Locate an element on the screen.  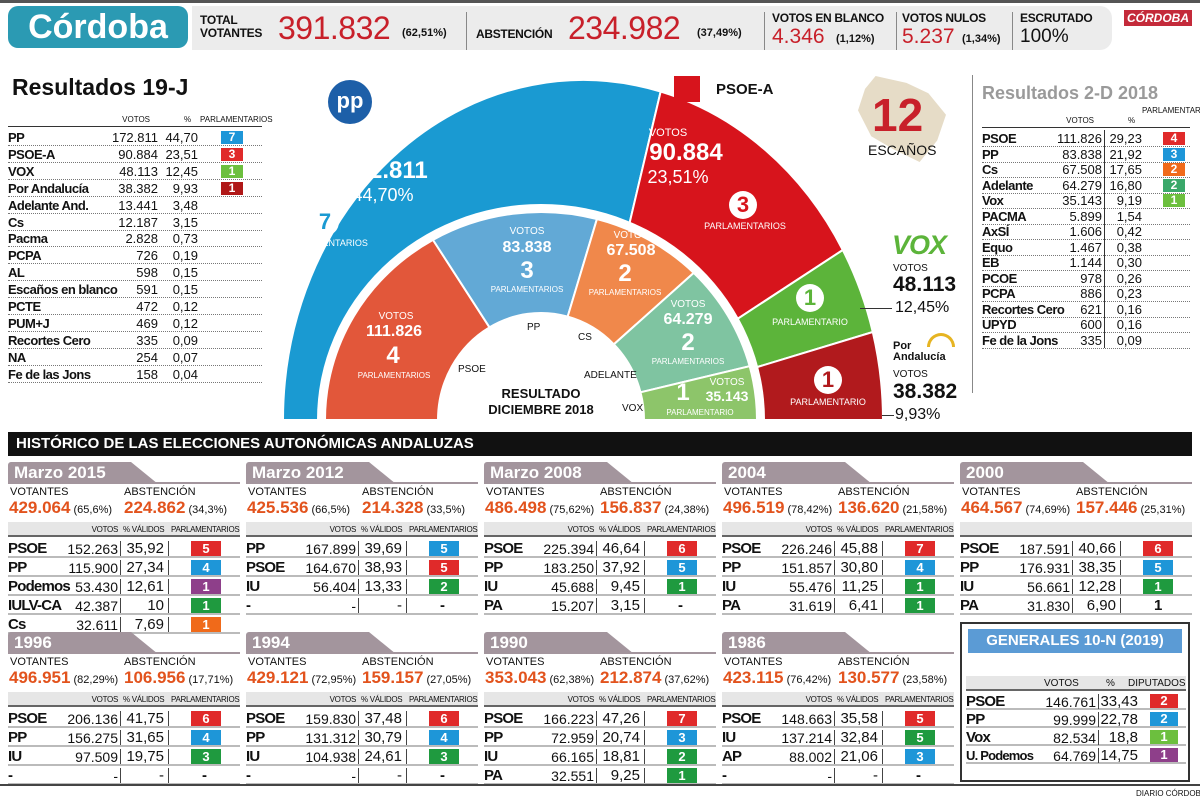
abstention-value: 156.837 is located at coordinates (631, 507).